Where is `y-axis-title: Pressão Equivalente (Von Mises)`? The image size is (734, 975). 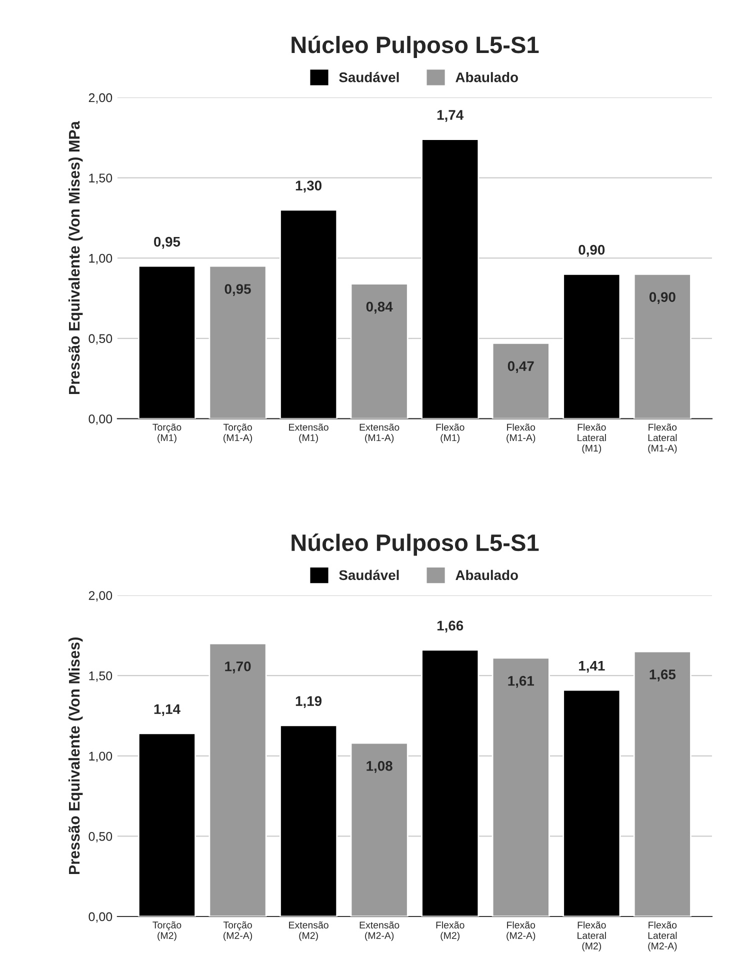 y-axis-title: Pressão Equivalente (Von Mises) is located at coordinates (75, 756).